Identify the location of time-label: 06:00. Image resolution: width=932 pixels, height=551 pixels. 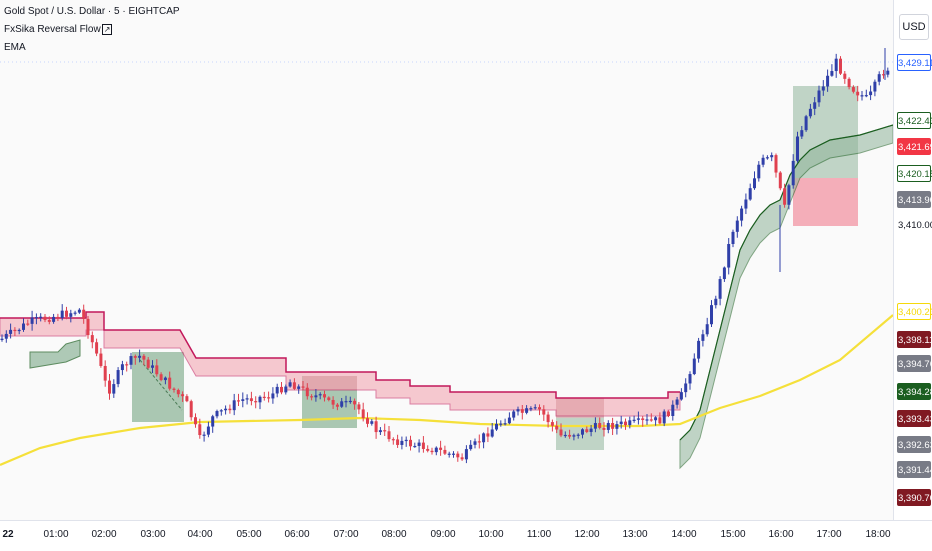
(297, 534).